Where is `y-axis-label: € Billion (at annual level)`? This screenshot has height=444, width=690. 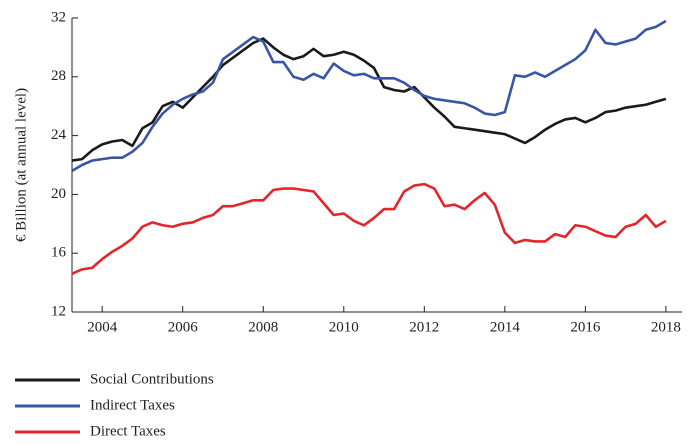 y-axis-label: € Billion (at annual level) is located at coordinates (21, 165).